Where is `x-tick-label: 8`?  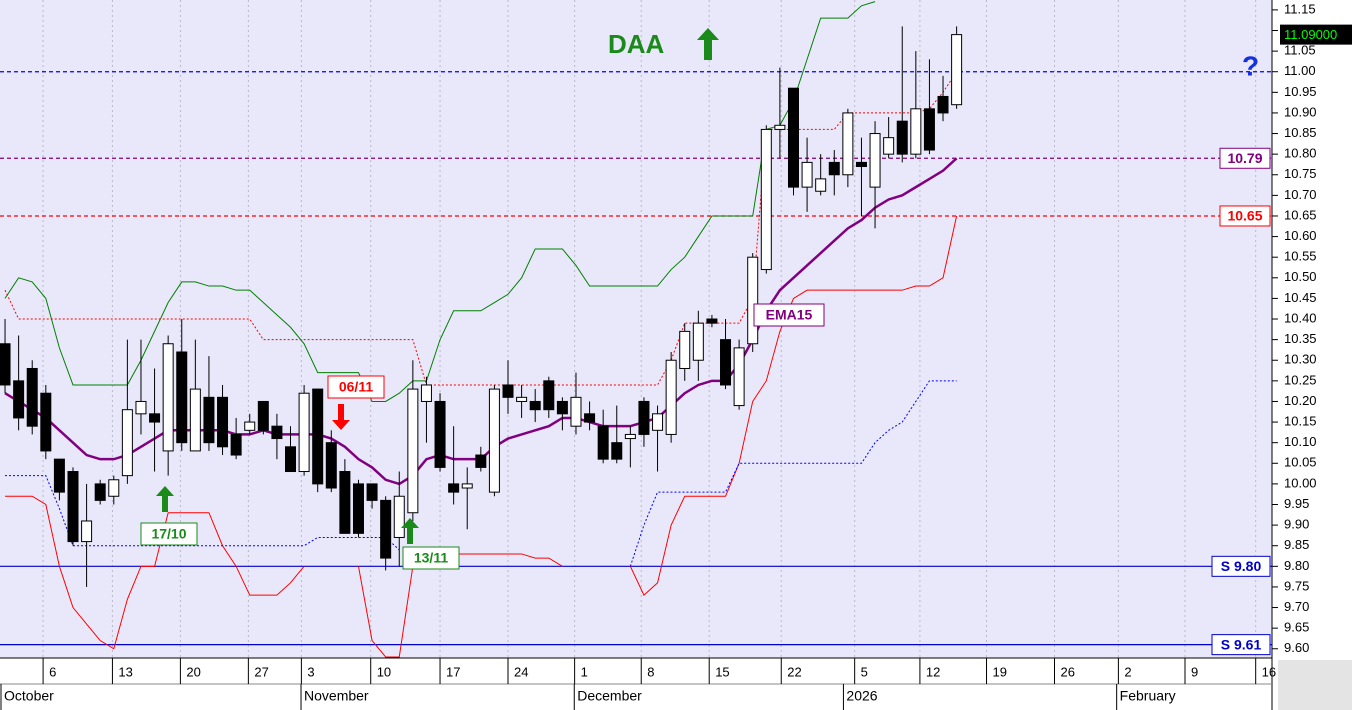 x-tick-label: 8 is located at coordinates (650, 671).